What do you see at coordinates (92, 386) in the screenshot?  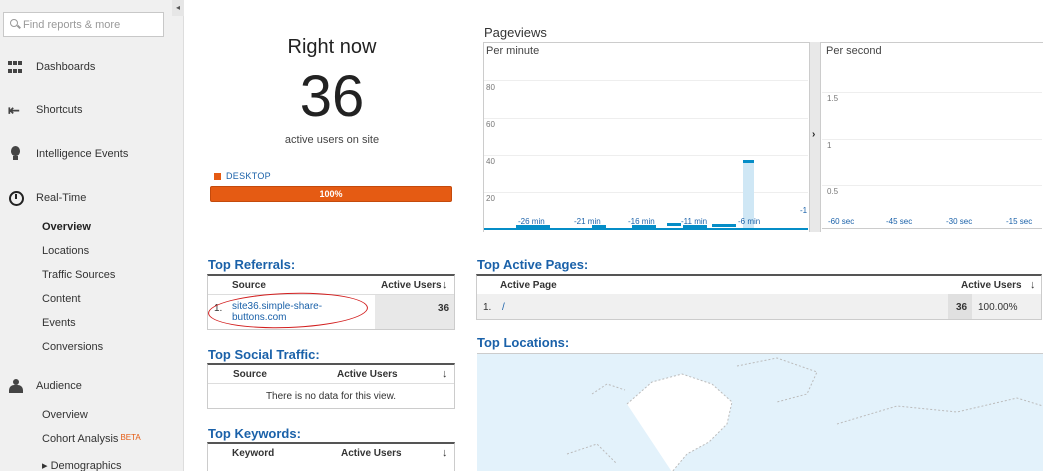 I see `nav-audience: Audience` at bounding box center [92, 386].